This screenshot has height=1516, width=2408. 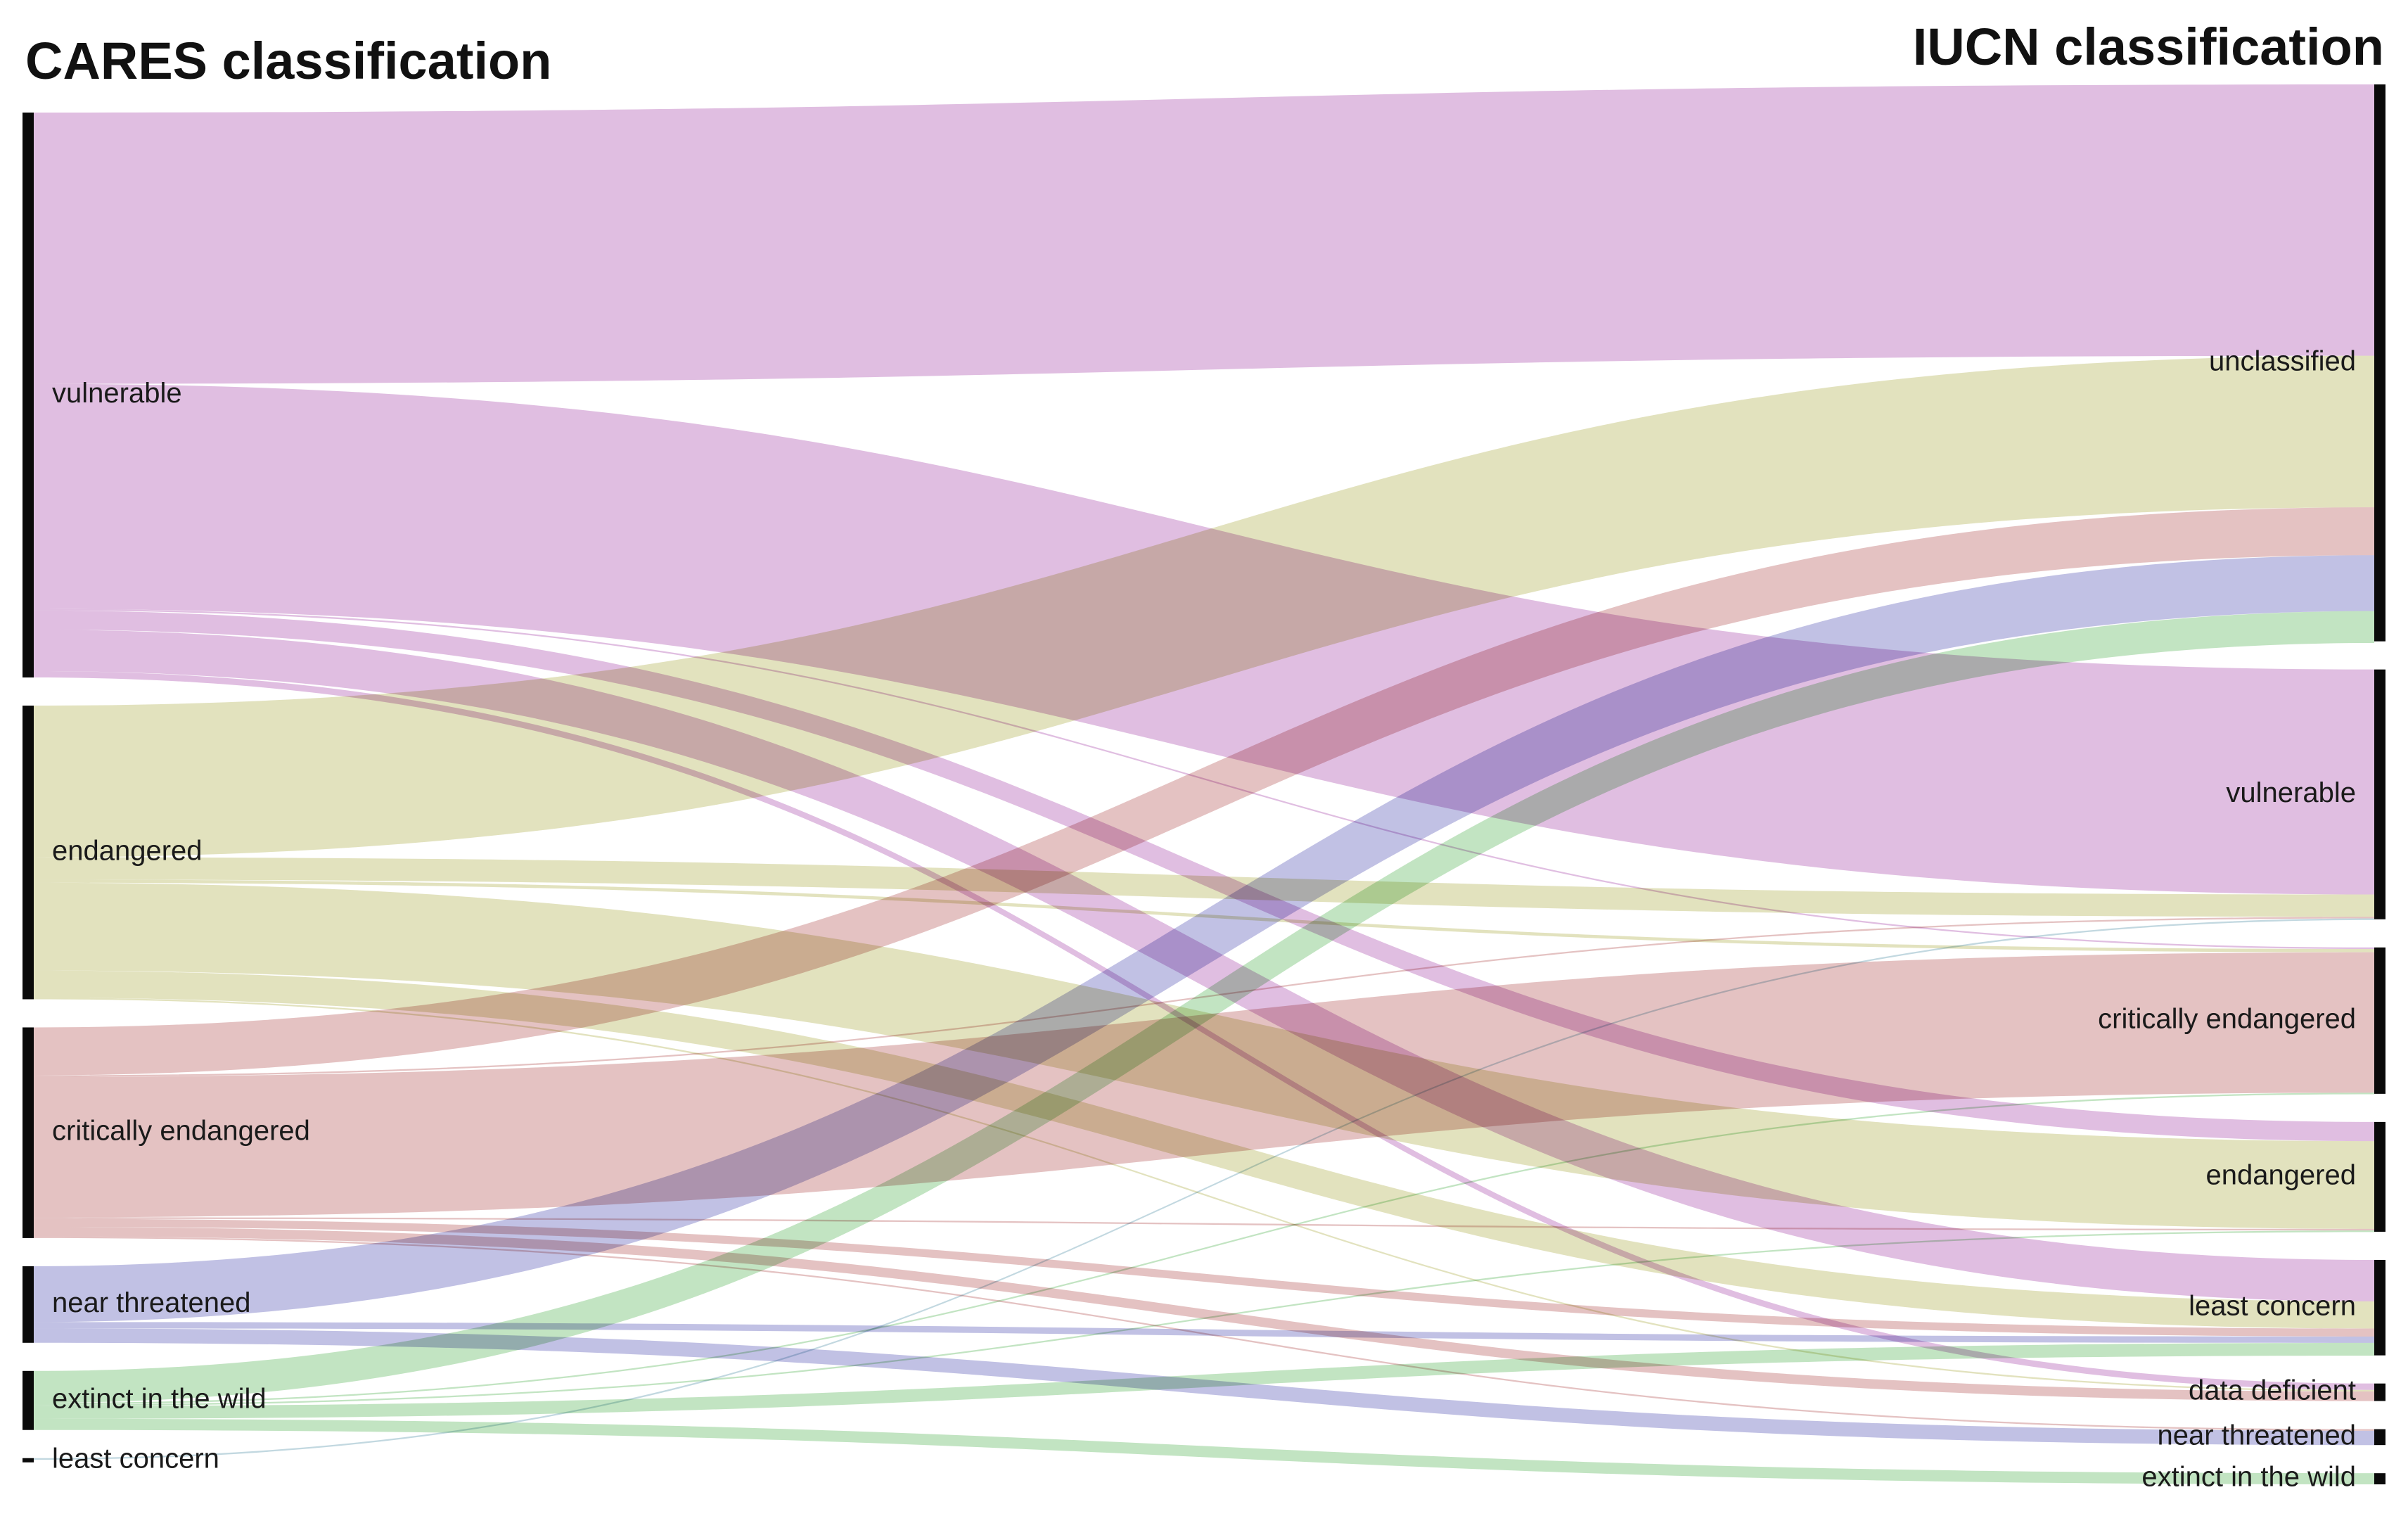 What do you see at coordinates (2272, 1305) in the screenshot?
I see `right-label-least-concern: least concern` at bounding box center [2272, 1305].